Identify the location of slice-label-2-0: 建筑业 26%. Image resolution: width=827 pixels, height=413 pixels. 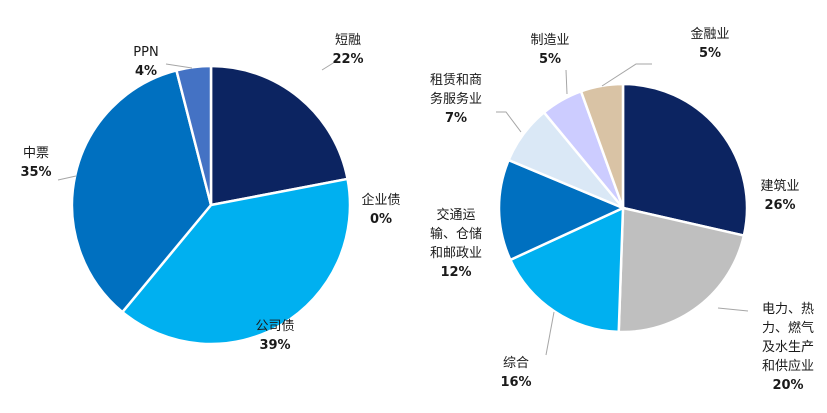
(779, 195).